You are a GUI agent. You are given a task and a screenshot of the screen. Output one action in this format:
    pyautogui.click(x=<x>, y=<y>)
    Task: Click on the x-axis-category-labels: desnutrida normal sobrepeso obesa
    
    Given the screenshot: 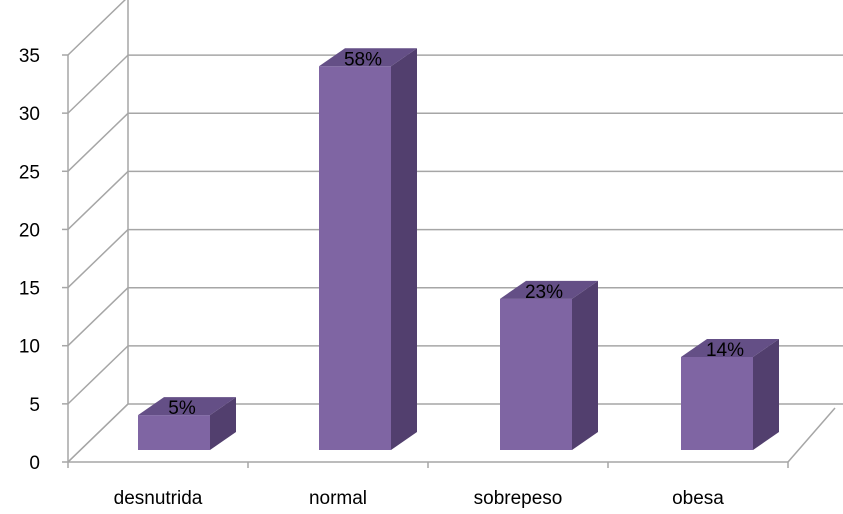 What is the action you would take?
    pyautogui.click(x=419, y=498)
    